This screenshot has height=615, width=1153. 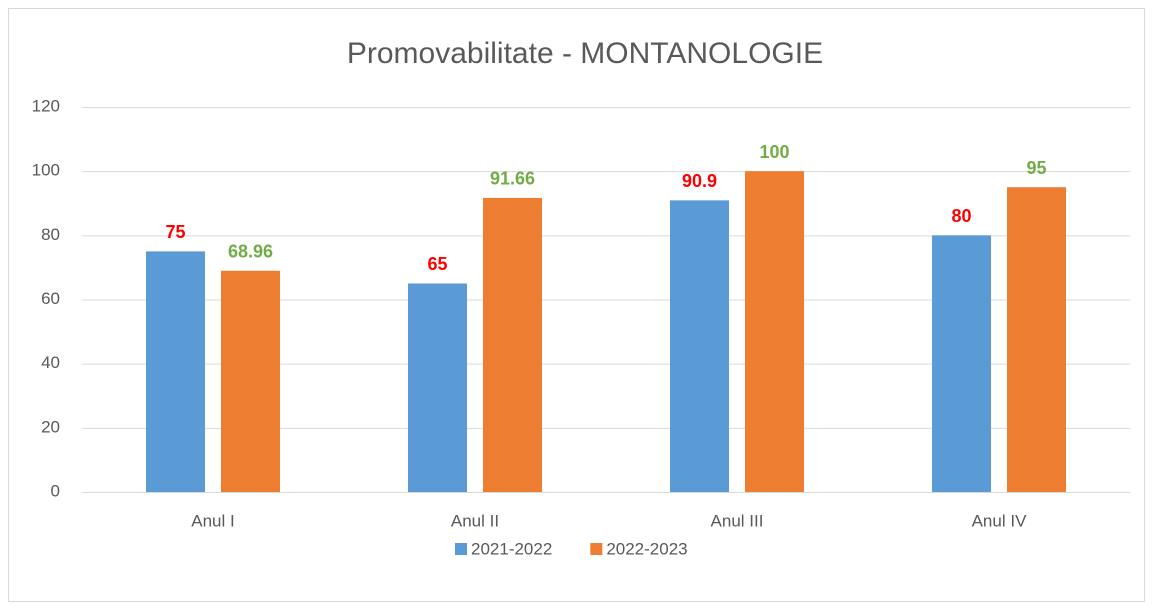 I want to click on y-tick-label: 60, so click(x=50, y=298).